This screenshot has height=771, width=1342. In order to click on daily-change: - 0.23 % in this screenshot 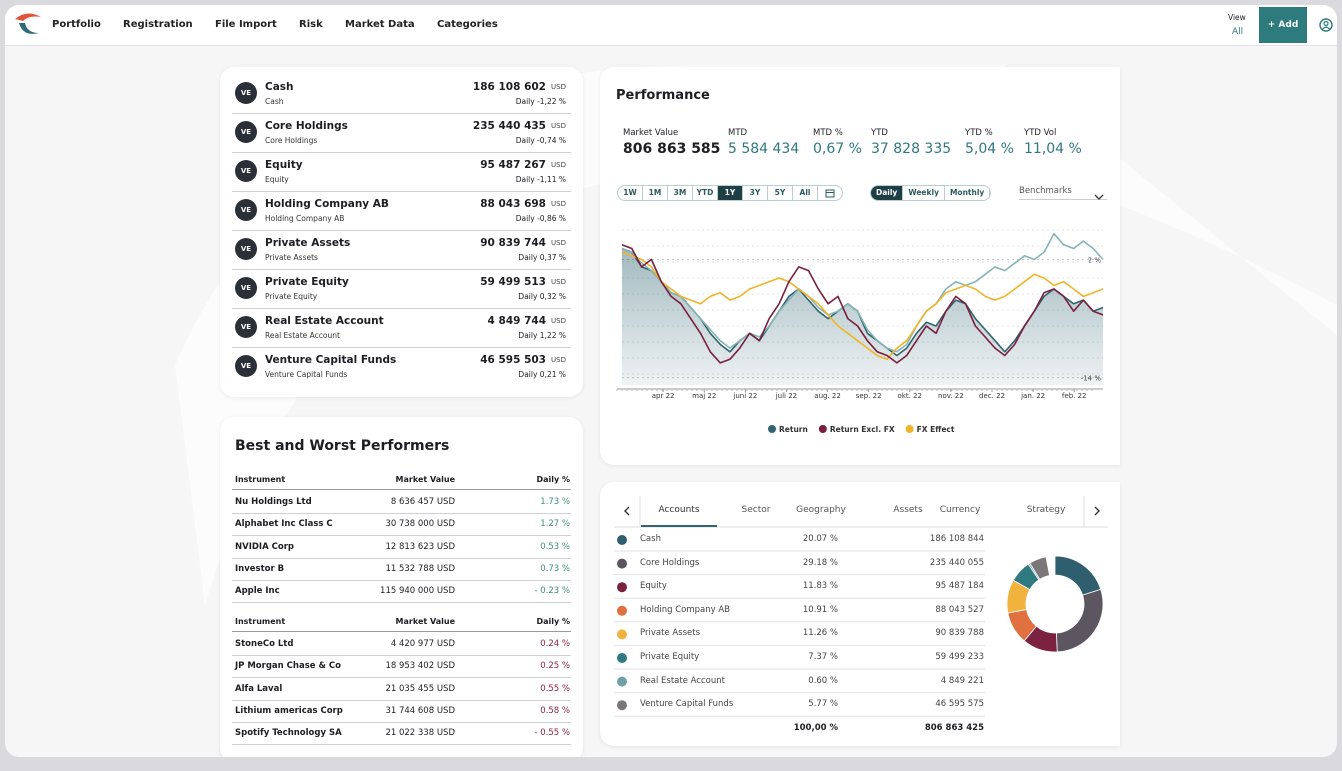, I will do `click(552, 591)`.